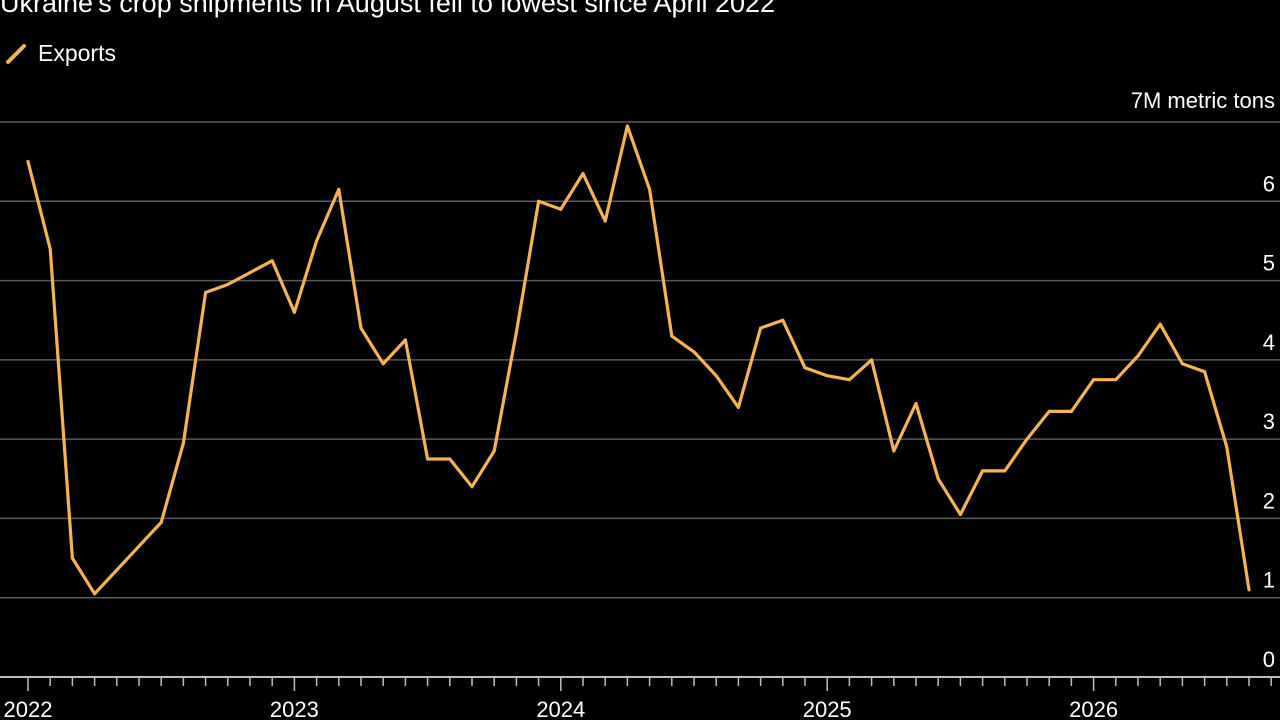  I want to click on legend-label: Exports, so click(77, 53).